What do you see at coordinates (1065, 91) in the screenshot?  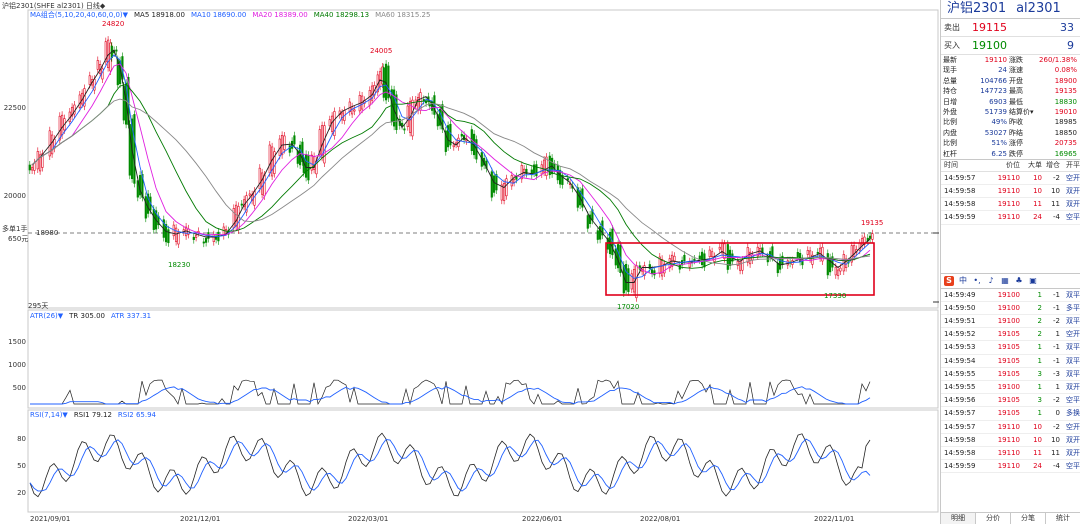 I see `field-value-3-3: 19135` at bounding box center [1065, 91].